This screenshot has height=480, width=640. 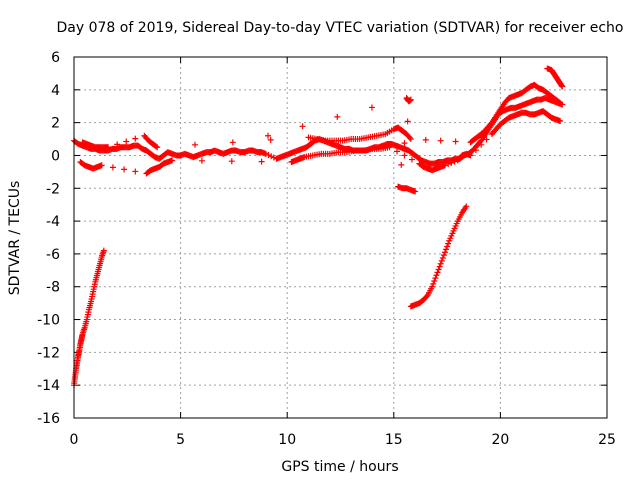 What do you see at coordinates (53, 288) in the screenshot?
I see `y-tick-label: -8` at bounding box center [53, 288].